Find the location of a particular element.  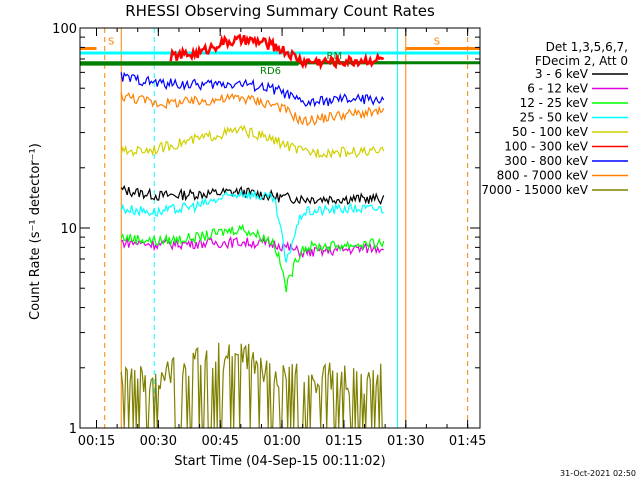

legend-label-1: 6 - 12 keV is located at coordinates (558, 89).